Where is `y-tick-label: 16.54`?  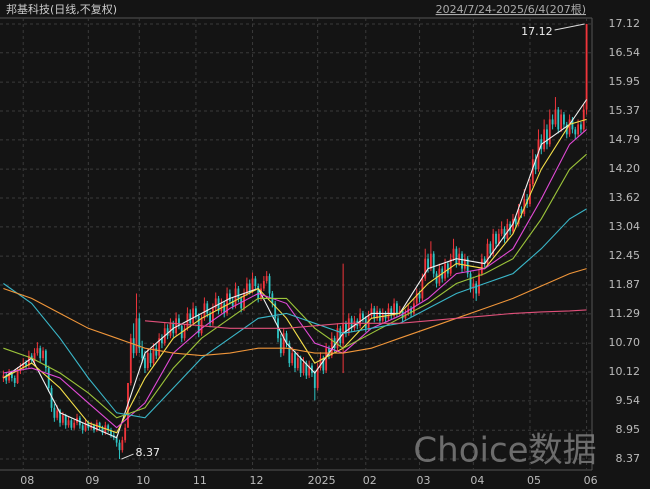 y-tick-label: 16.54 is located at coordinates (625, 52).